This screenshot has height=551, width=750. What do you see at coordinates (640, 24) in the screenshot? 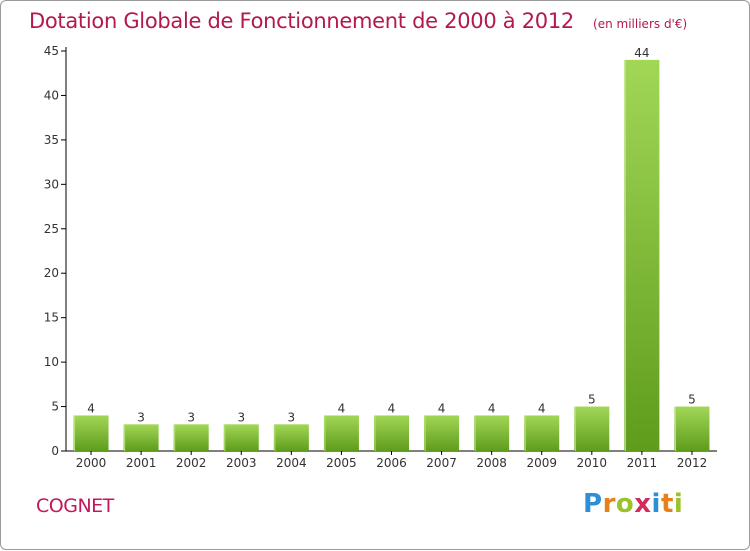
I see `chart-unit: (en milliers d'€)` at bounding box center [640, 24].